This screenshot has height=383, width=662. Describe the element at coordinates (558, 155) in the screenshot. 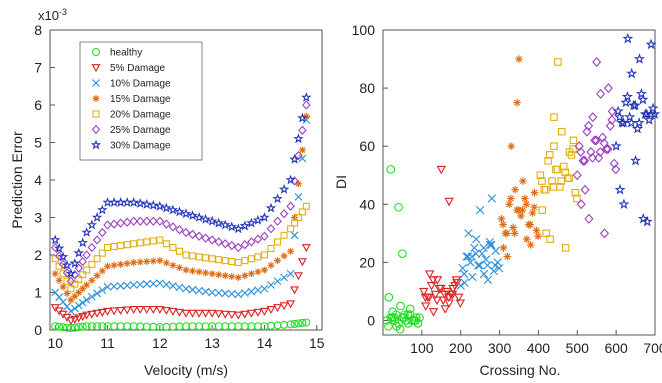

I see `series-square` at that location.